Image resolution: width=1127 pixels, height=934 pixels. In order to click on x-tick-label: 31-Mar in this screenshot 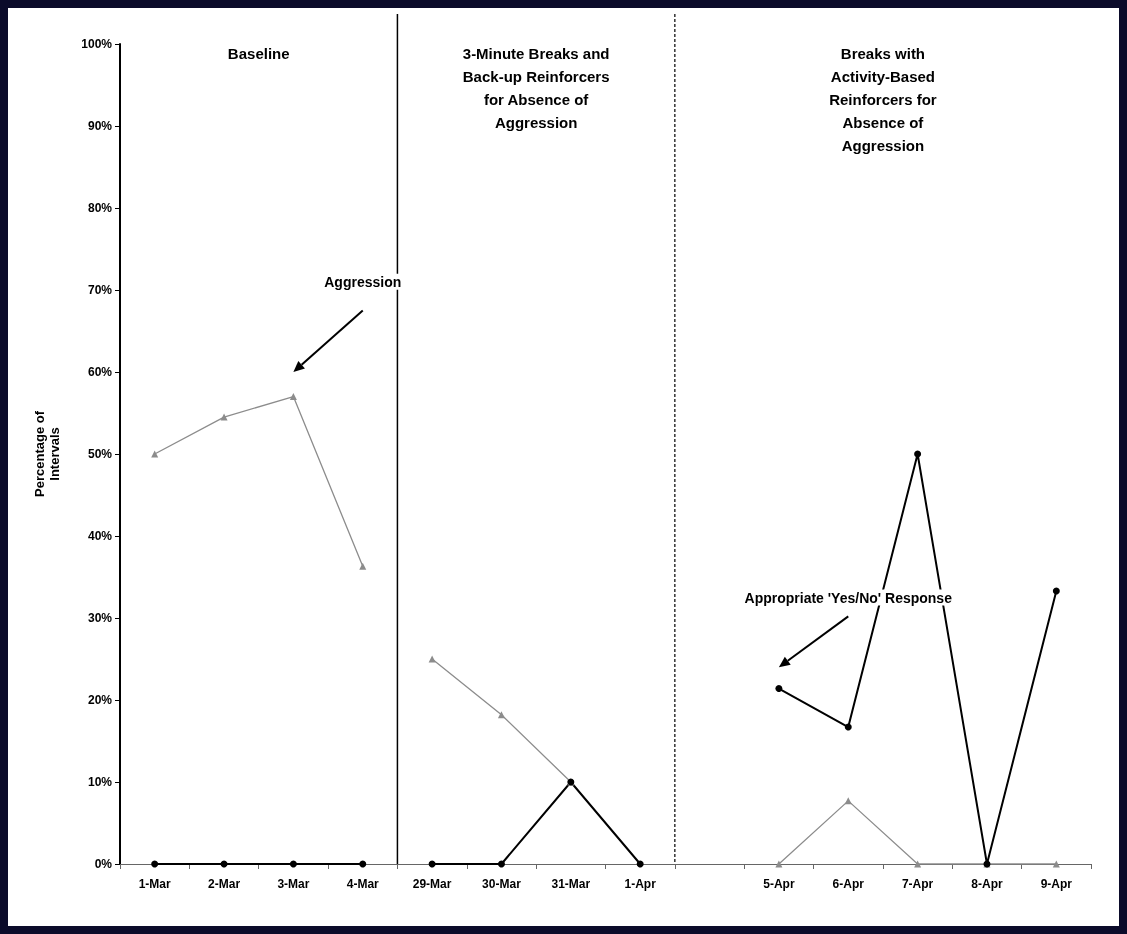, I will do `click(571, 884)`.